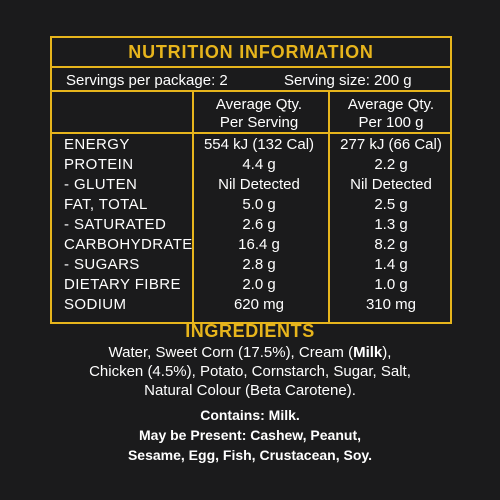  Describe the element at coordinates (128, 244) in the screenshot. I see `nutrient-name: CARBOHYDRATE` at that location.